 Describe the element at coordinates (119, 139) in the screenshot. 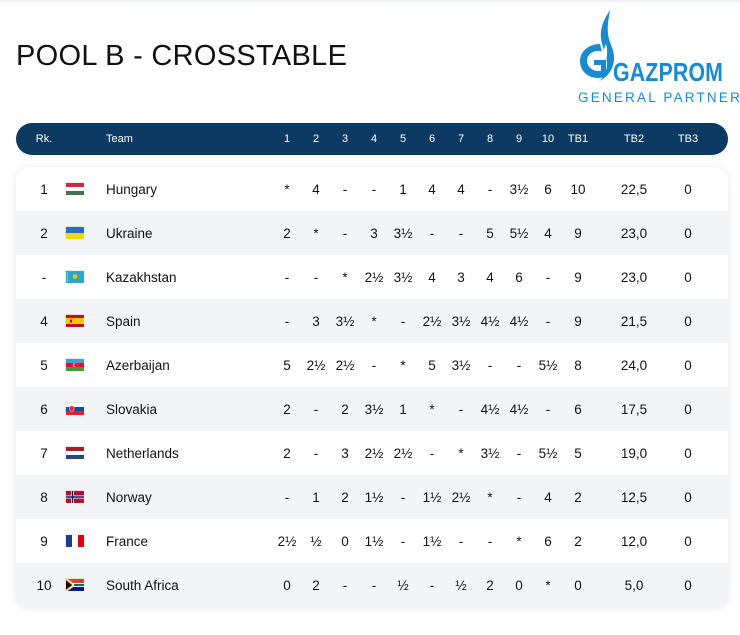

I see `header-team: Team` at that location.